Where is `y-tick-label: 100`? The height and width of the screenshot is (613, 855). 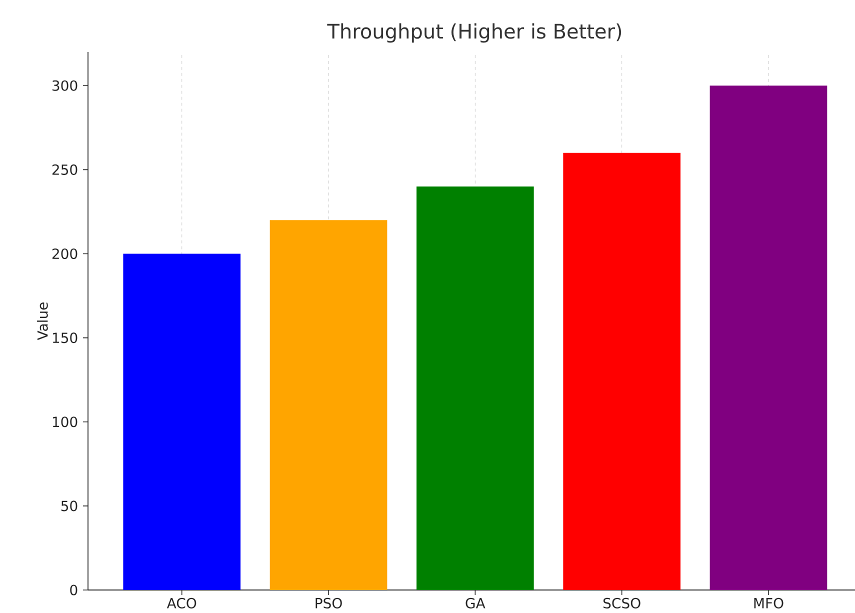 y-tick-label: 100 is located at coordinates (65, 422).